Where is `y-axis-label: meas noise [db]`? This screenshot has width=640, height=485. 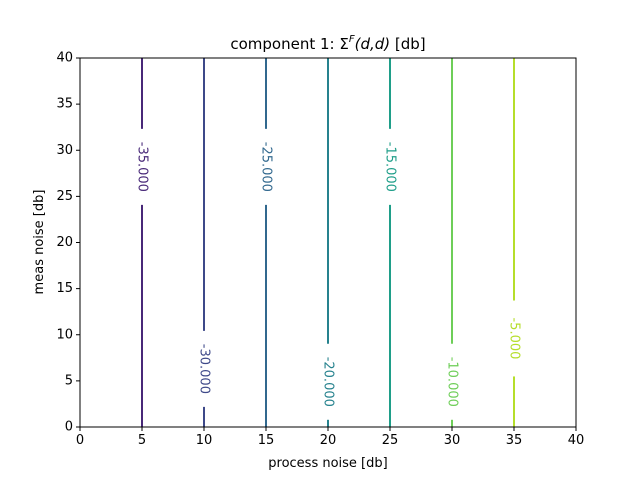 y-axis-label: meas noise [db] is located at coordinates (39, 242).